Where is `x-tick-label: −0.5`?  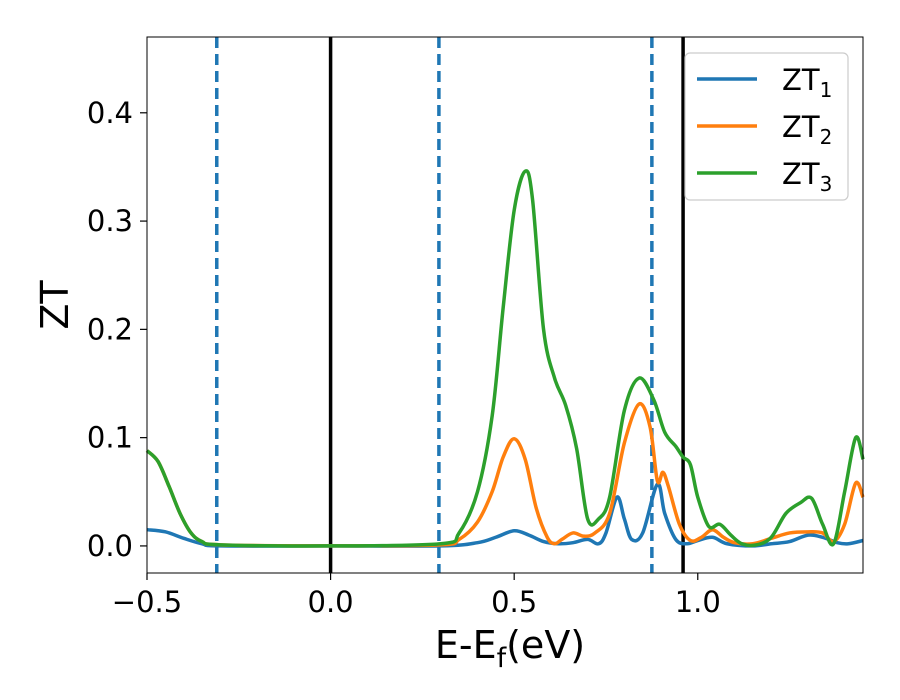 x-tick-label: −0.5 is located at coordinates (147, 602).